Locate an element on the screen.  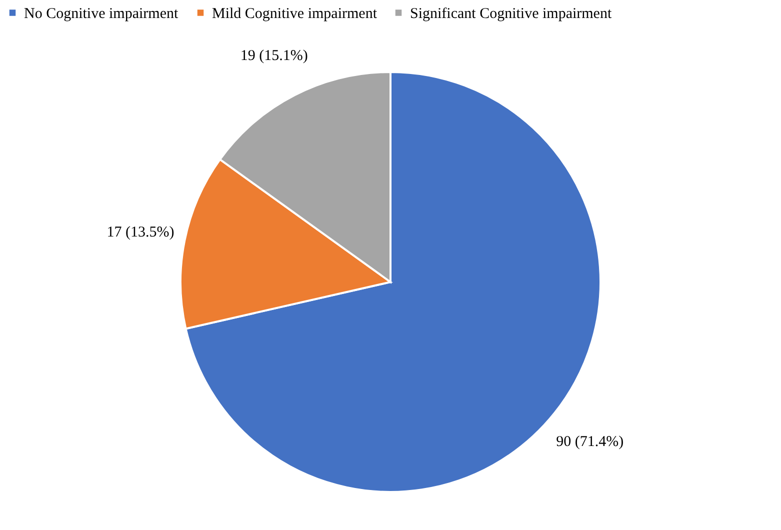
data-label: 17 (13.5%) is located at coordinates (140, 232).